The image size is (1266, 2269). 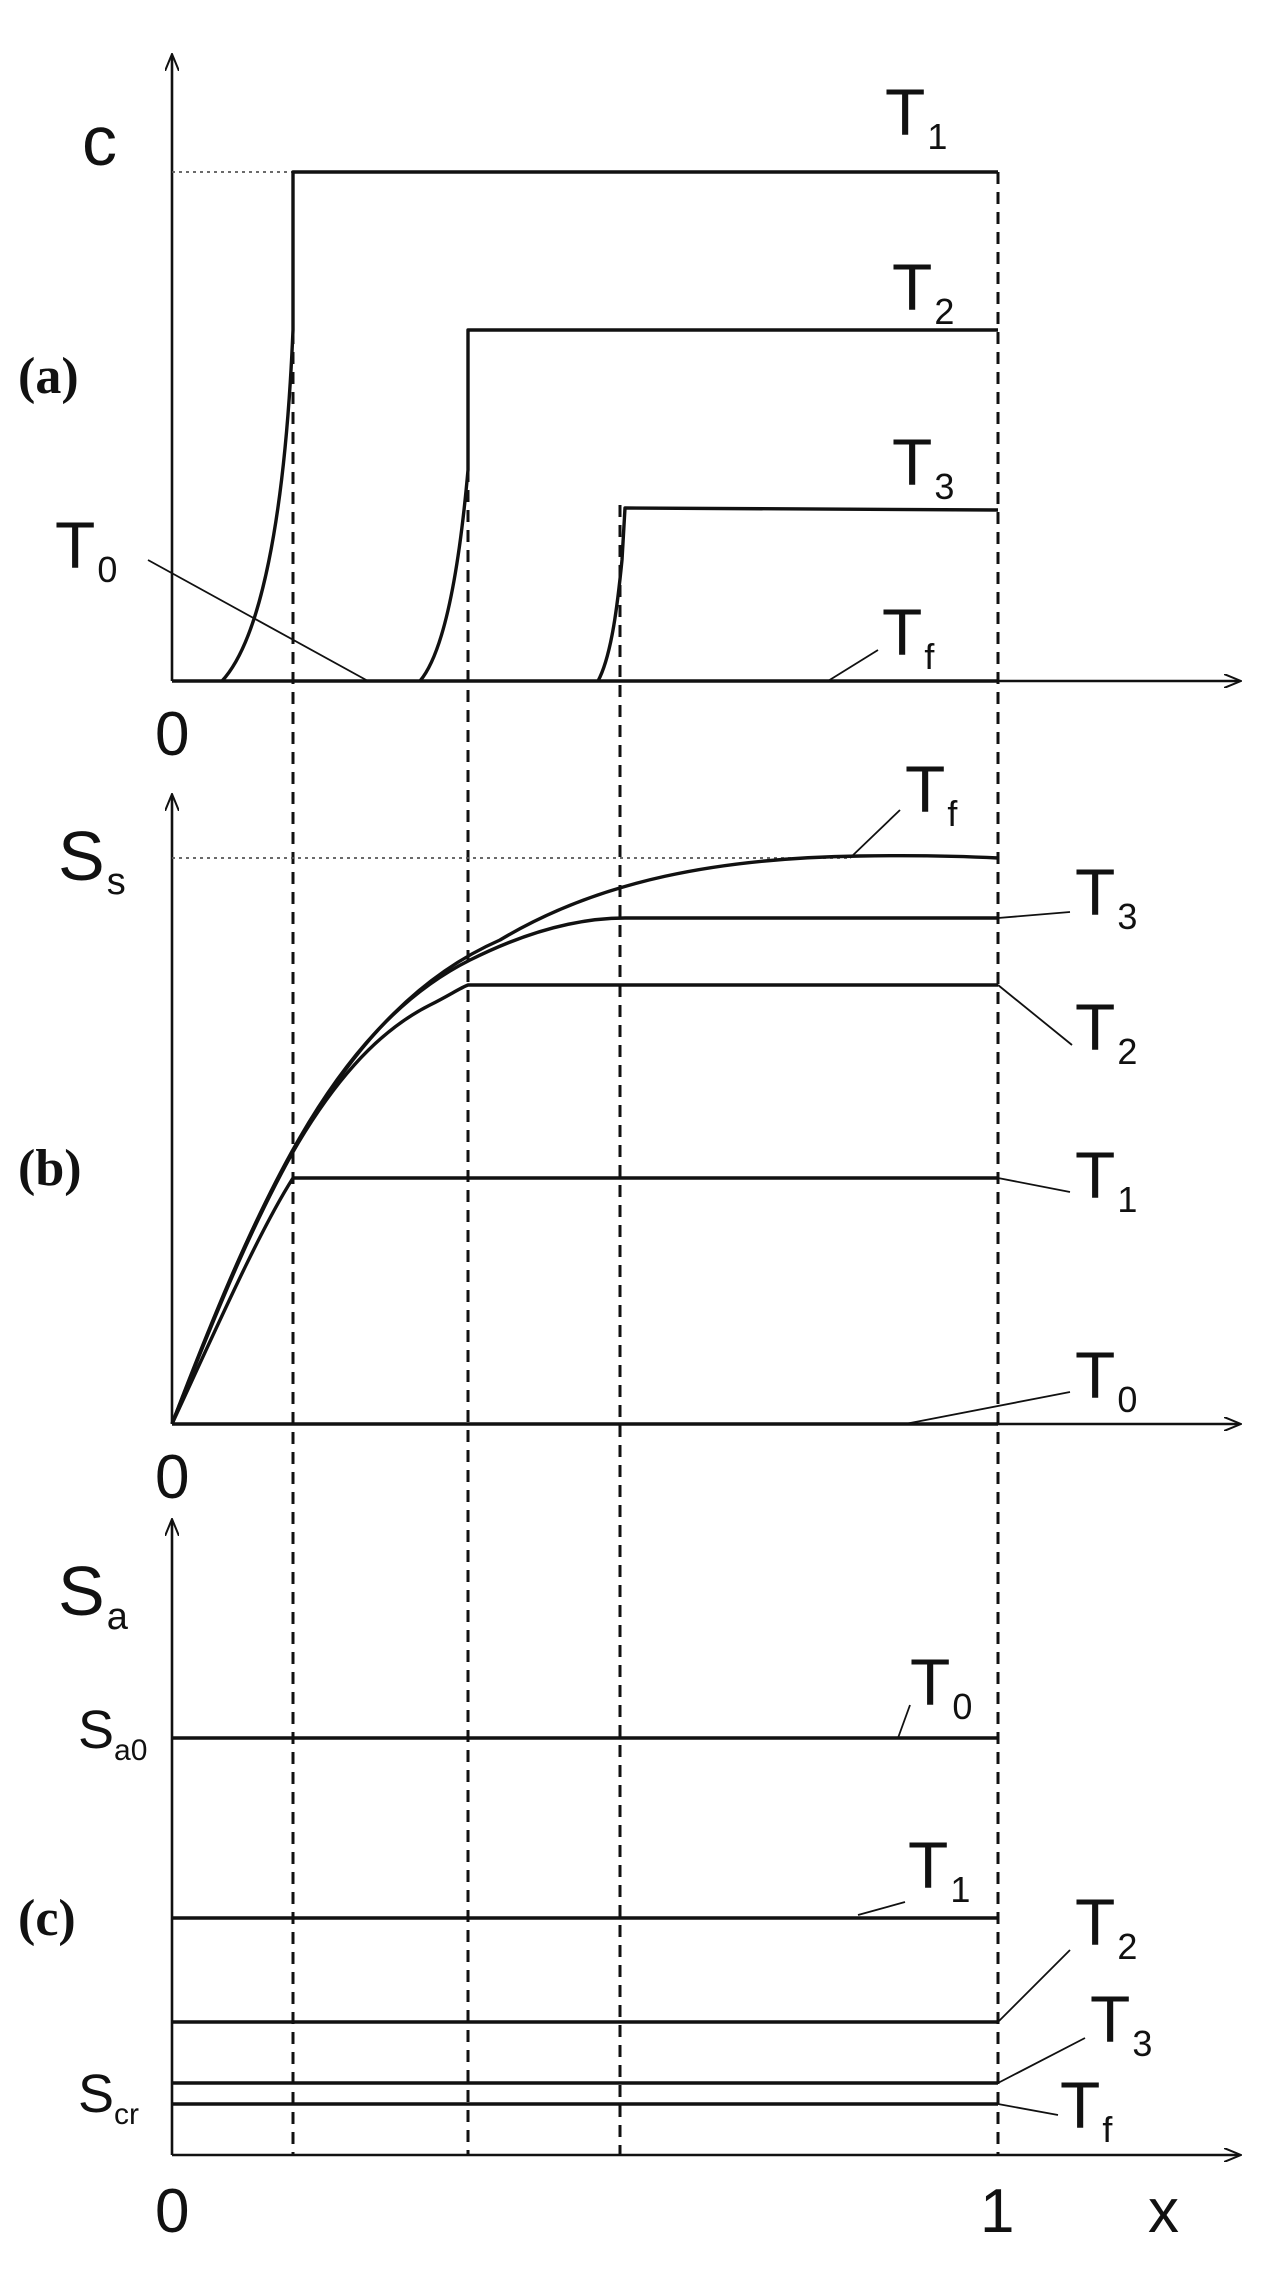 I want to click on leader-c-T0, so click(x=904, y=1721).